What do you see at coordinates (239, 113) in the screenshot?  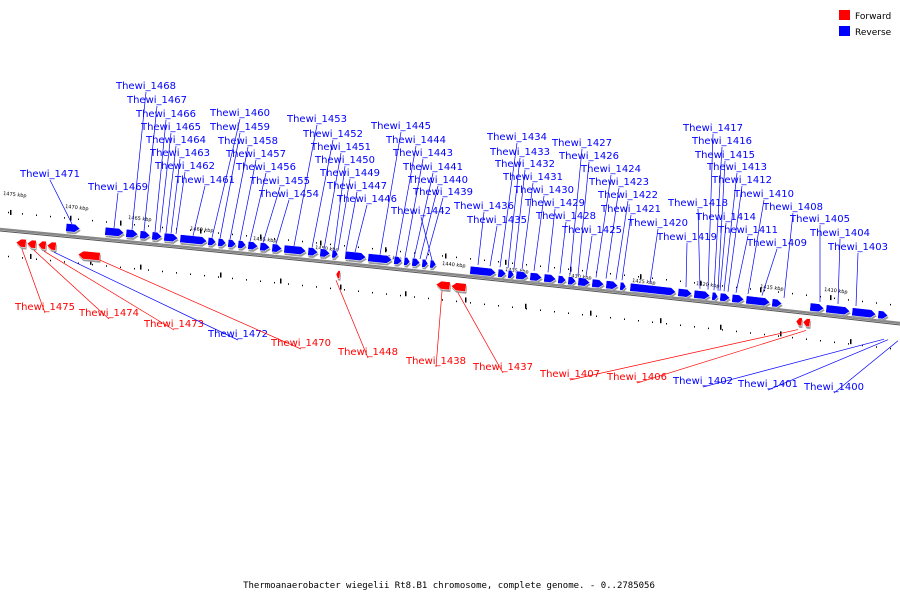 I see `label-thewi-1460: Thewi_1460` at bounding box center [239, 113].